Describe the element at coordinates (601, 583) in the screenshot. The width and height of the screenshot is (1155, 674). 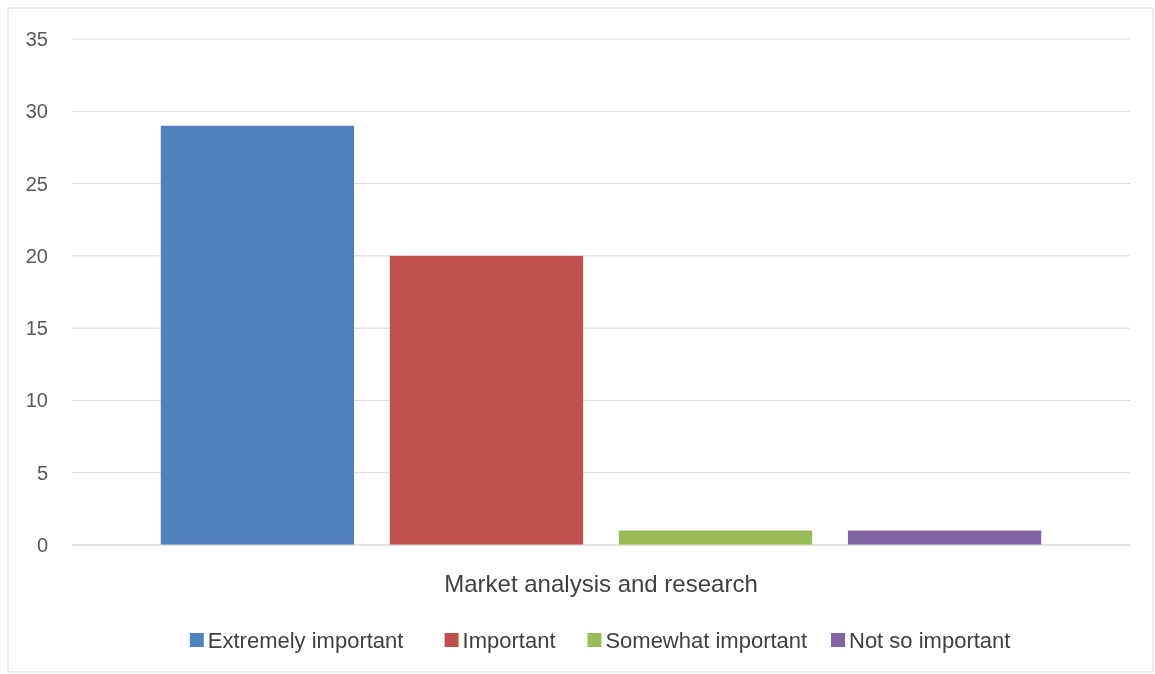
I see `x-tick-label: Market analysis and research` at that location.